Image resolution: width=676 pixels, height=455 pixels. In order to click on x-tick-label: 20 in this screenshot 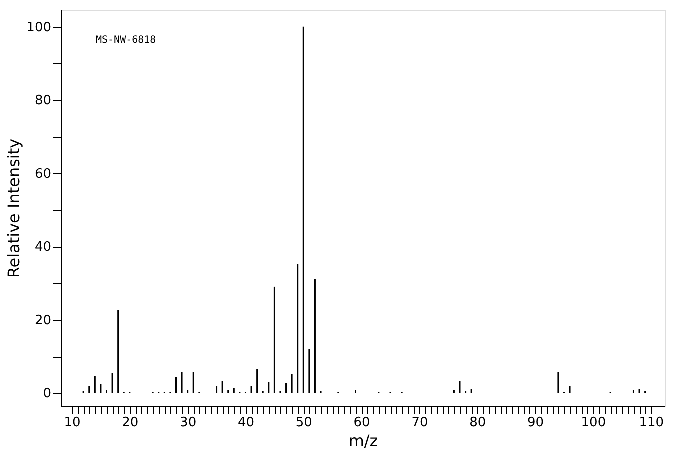, I will do `click(130, 423)`.